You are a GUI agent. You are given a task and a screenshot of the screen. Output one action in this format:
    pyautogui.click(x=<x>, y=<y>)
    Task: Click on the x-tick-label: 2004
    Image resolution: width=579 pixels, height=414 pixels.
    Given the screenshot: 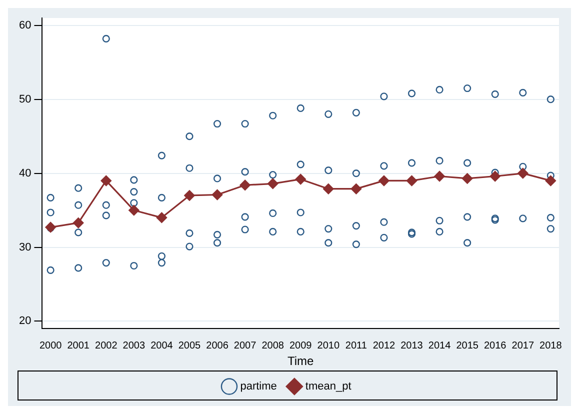 What is the action you would take?
    pyautogui.click(x=162, y=346)
    